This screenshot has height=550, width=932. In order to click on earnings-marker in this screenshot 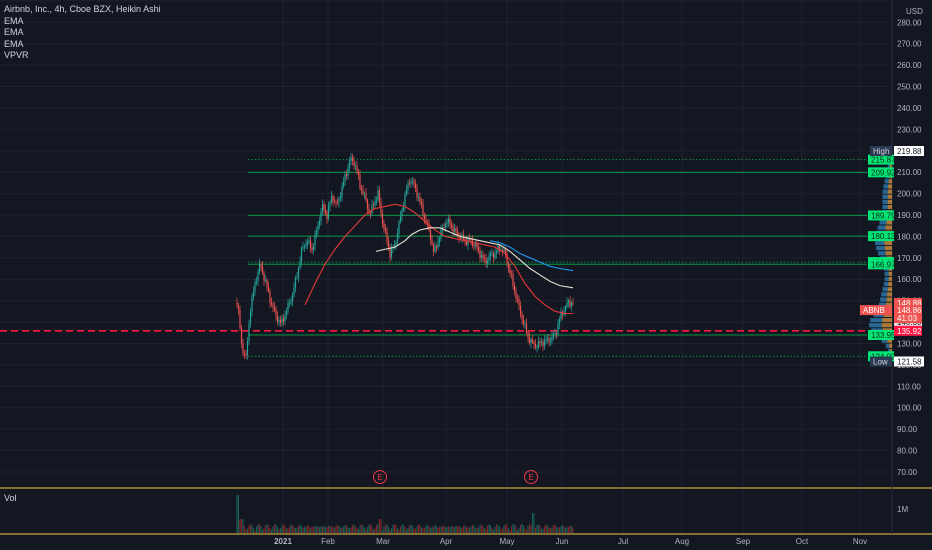, I will do `click(531, 477)`.